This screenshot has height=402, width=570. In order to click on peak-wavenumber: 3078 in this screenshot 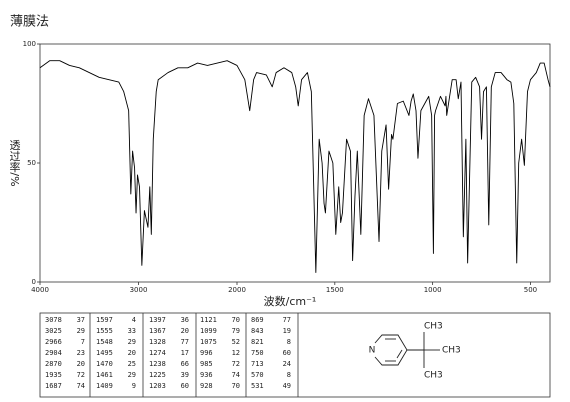, I will do `click(53, 320)`.